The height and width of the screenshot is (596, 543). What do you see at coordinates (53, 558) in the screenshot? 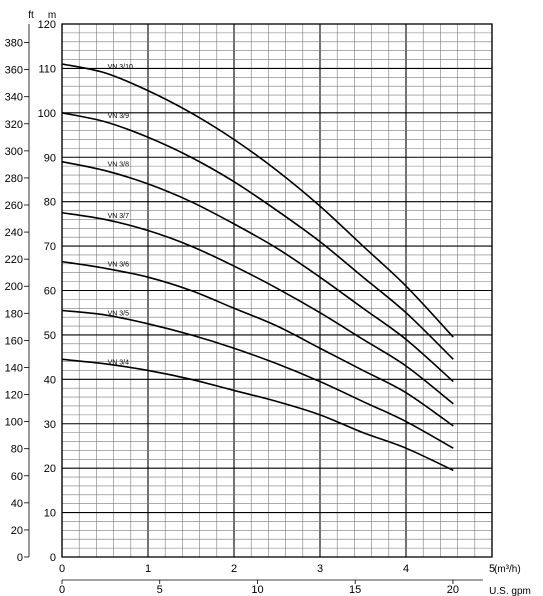
I see `y-tick-label: 0` at bounding box center [53, 558].